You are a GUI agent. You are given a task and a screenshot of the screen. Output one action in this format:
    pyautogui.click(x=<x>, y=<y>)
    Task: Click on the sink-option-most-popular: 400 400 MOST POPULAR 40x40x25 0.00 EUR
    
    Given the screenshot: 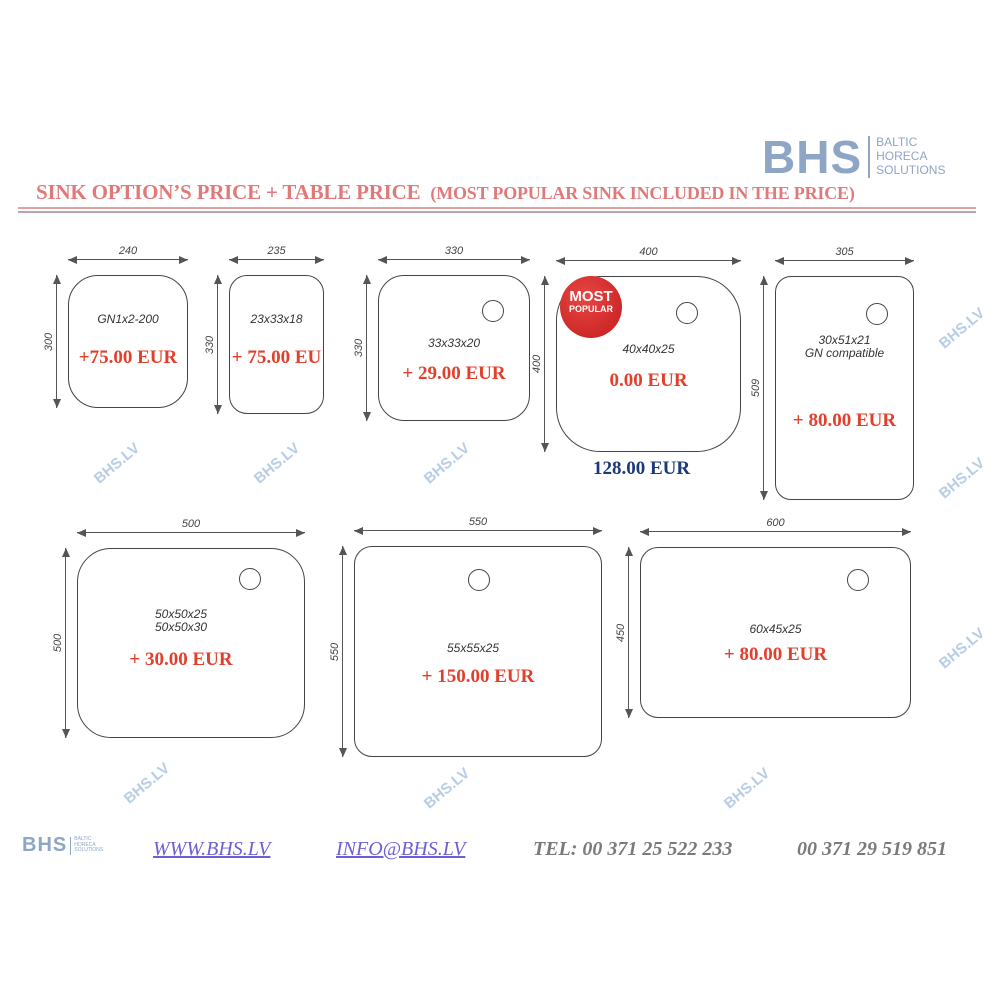 What is the action you would take?
    pyautogui.click(x=636, y=349)
    